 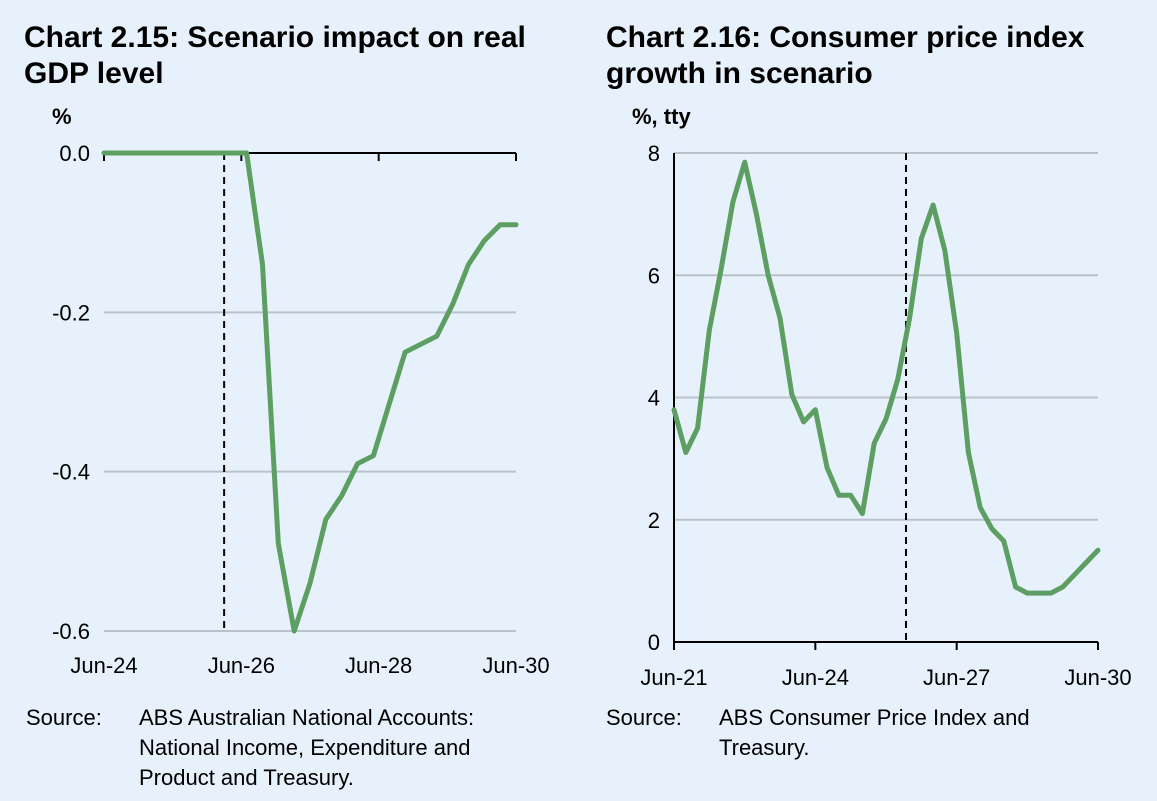 I want to click on y-tick-label: 0, so click(x=654, y=642).